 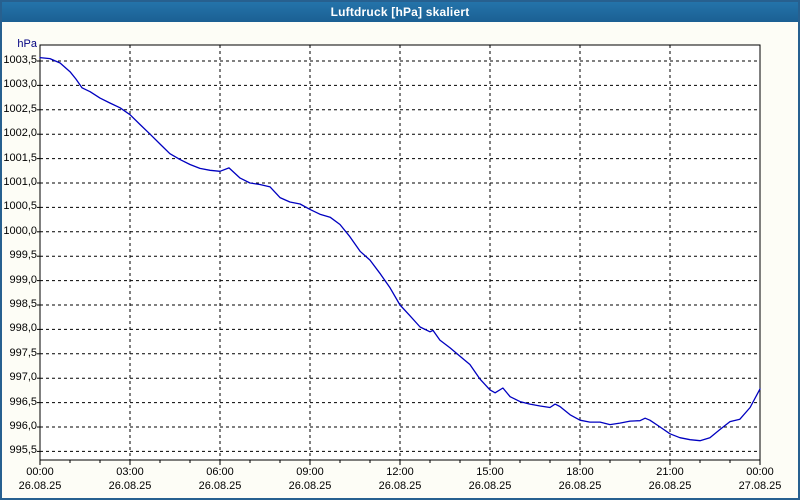 I want to click on y-axis-label: 999,5, so click(x=23, y=255).